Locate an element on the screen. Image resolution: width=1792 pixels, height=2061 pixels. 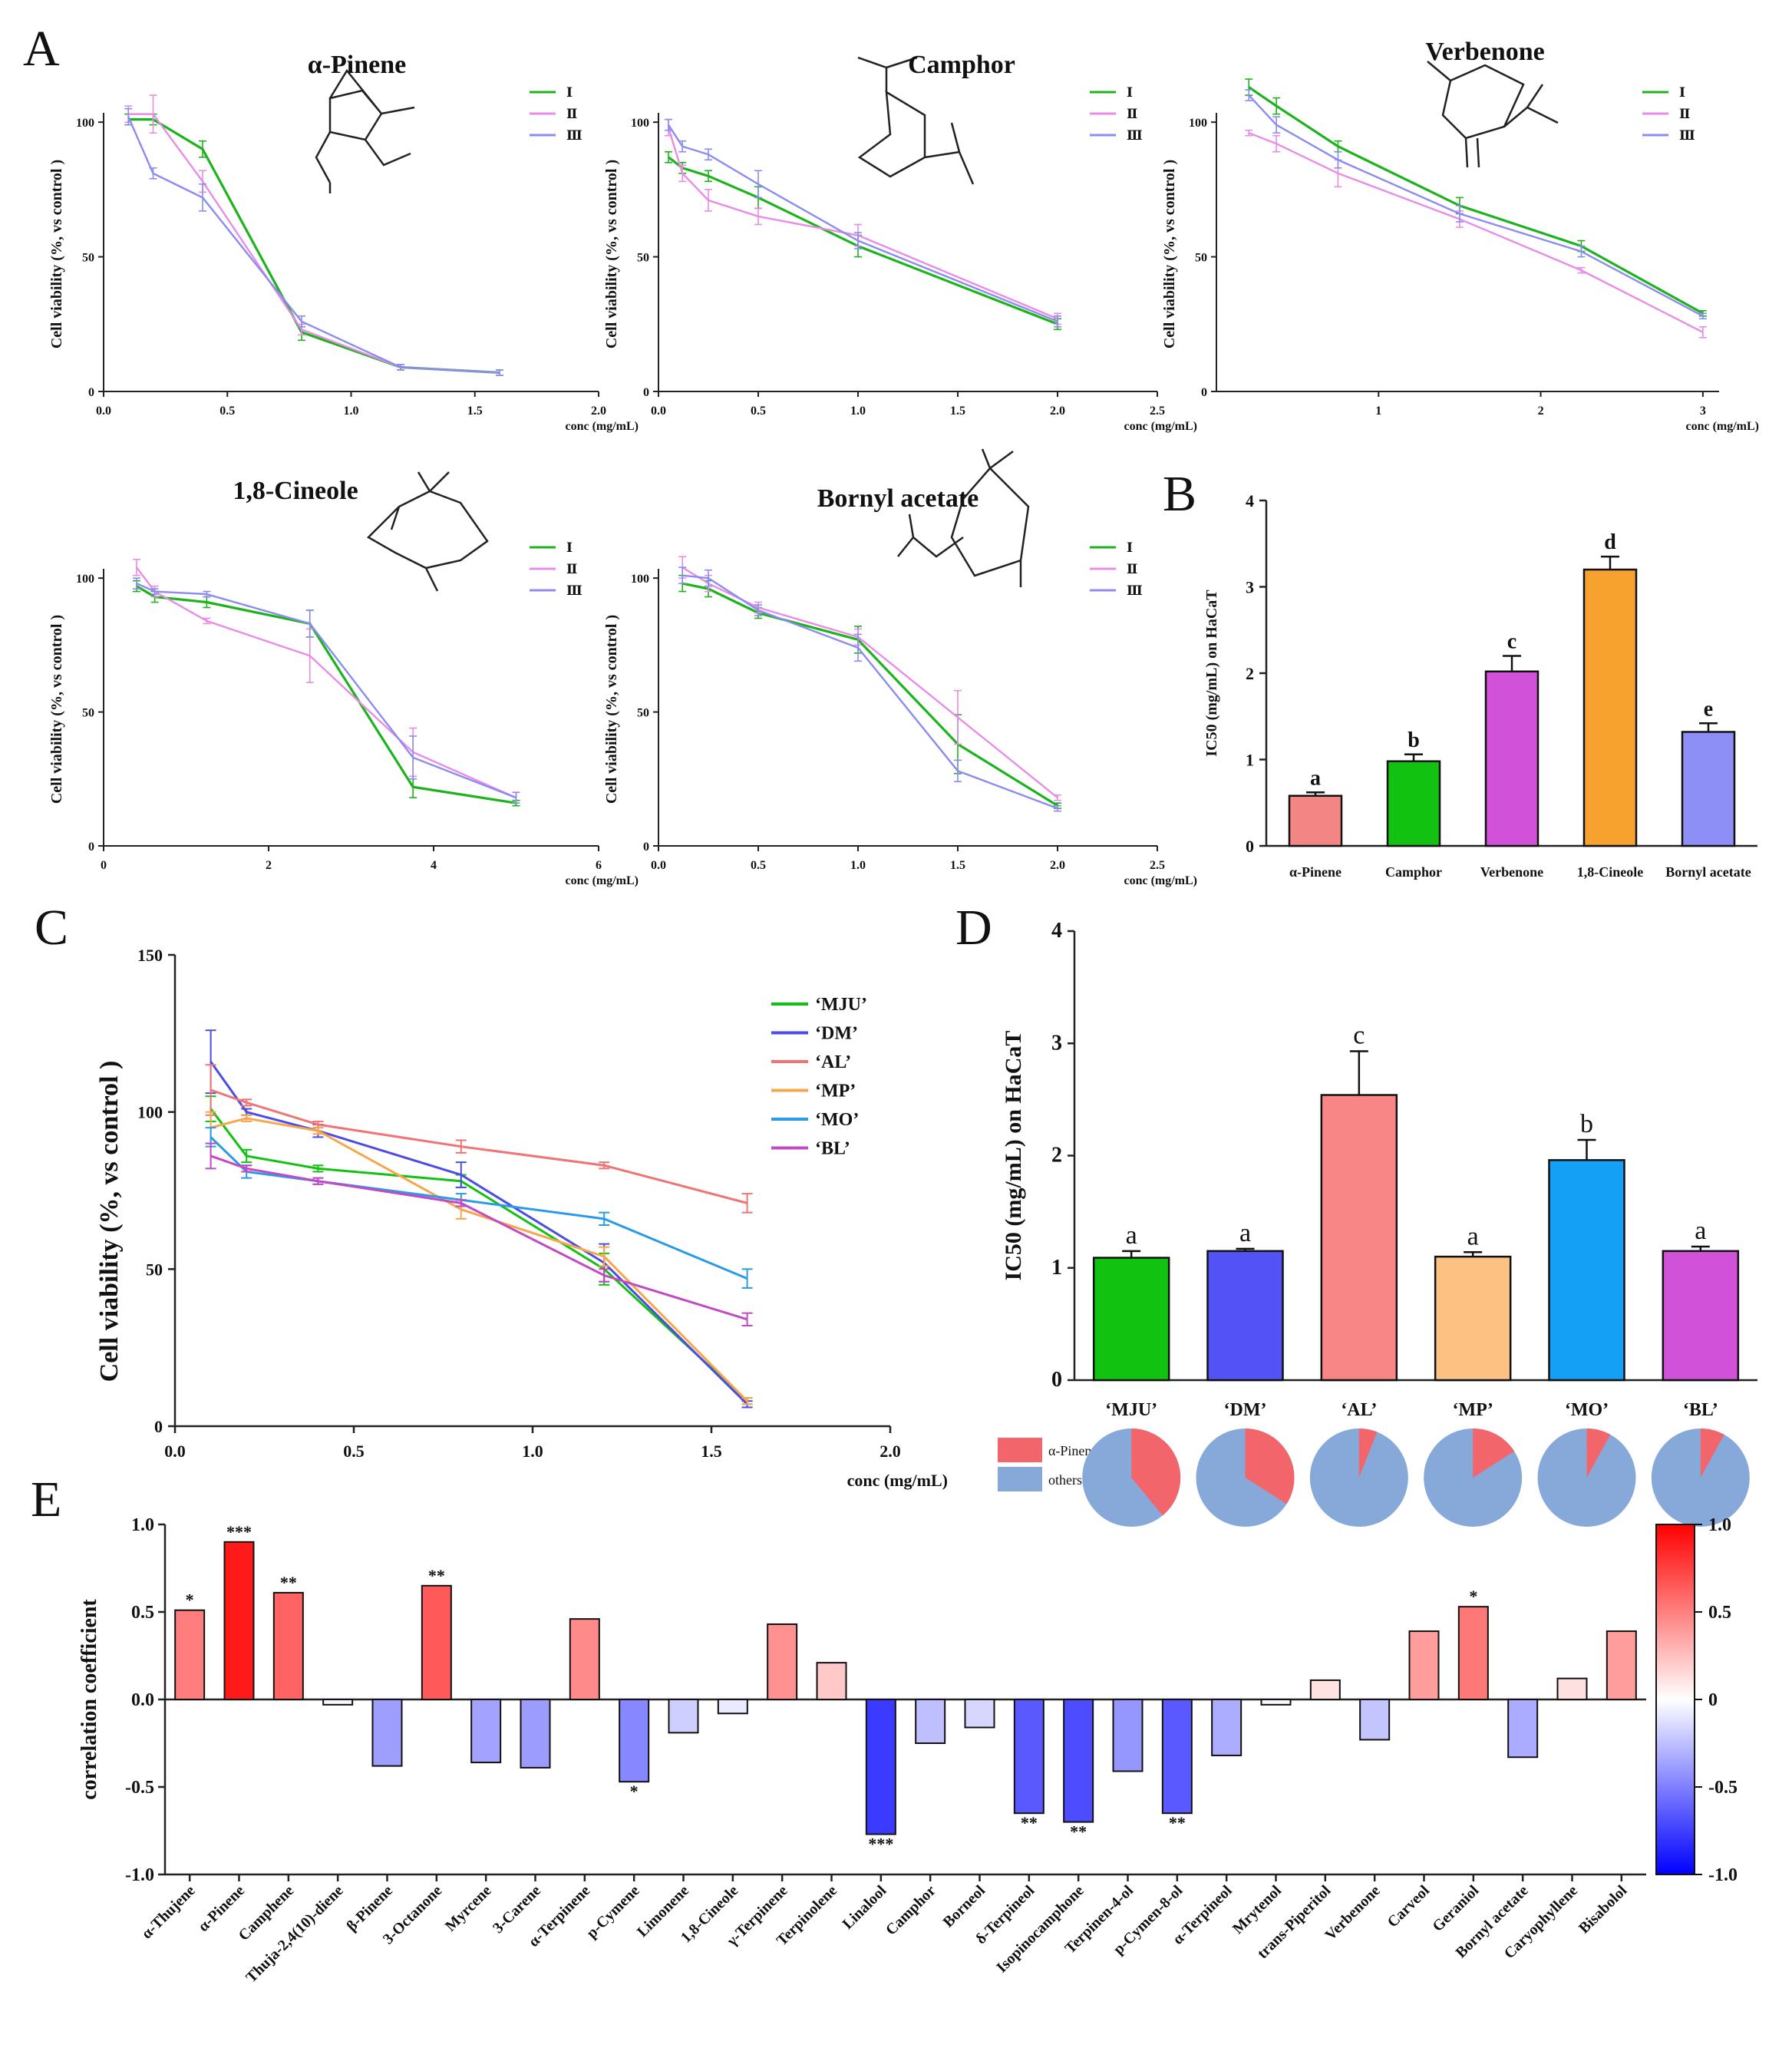
legend-label: ‘MJU’ is located at coordinates (841, 1005).